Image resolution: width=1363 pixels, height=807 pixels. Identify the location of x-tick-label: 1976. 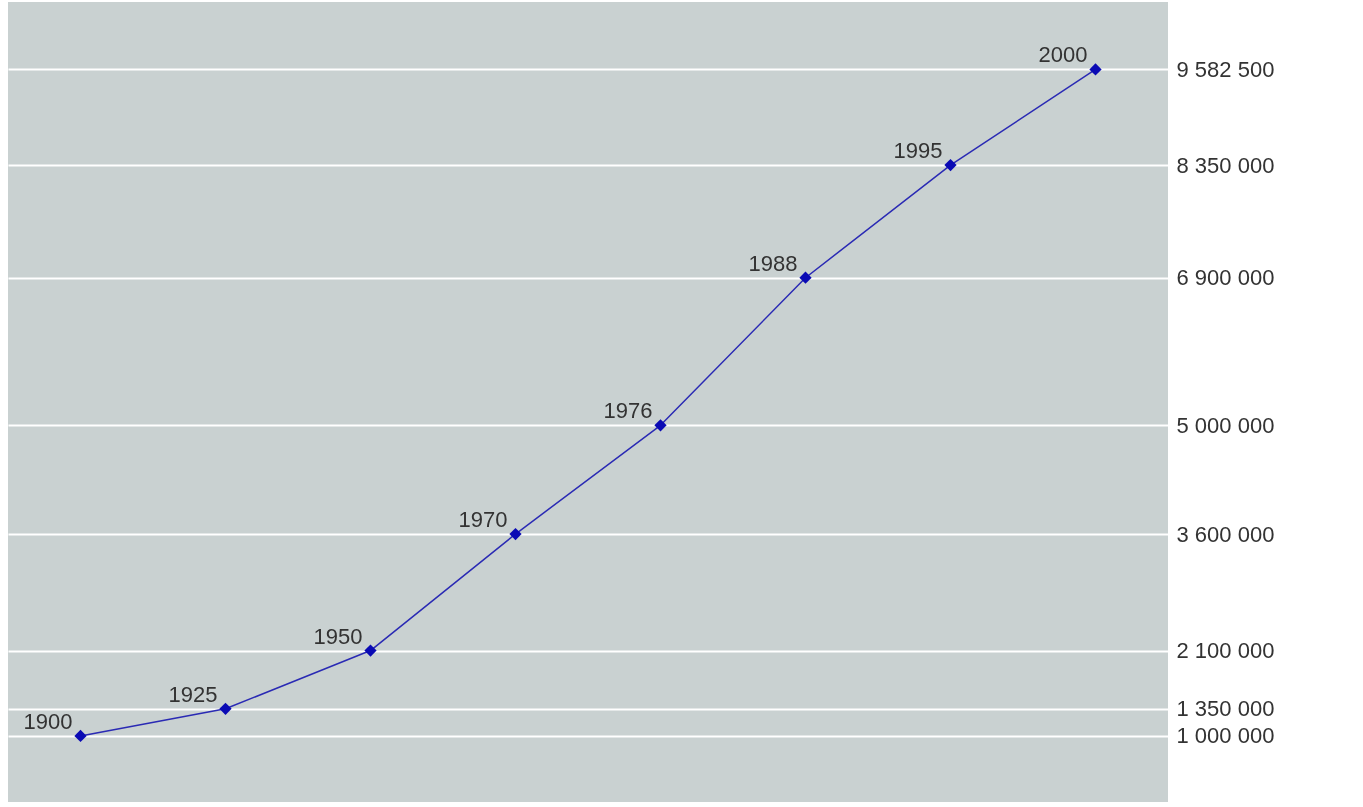
(628, 411).